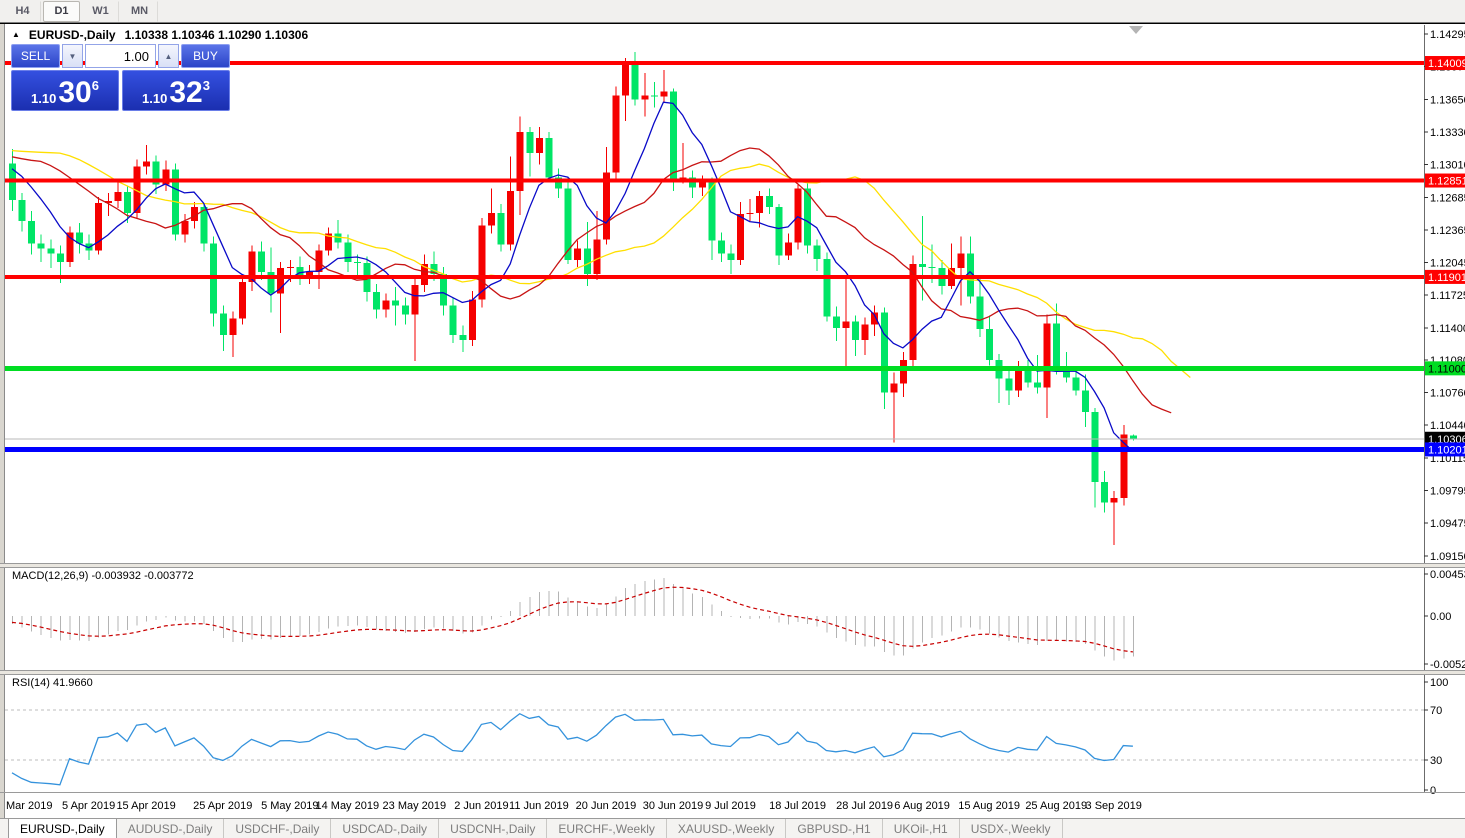 The image size is (1465, 838). Describe the element at coordinates (1114, 806) in the screenshot. I see `svg-text: 3 Sep 2019` at that location.